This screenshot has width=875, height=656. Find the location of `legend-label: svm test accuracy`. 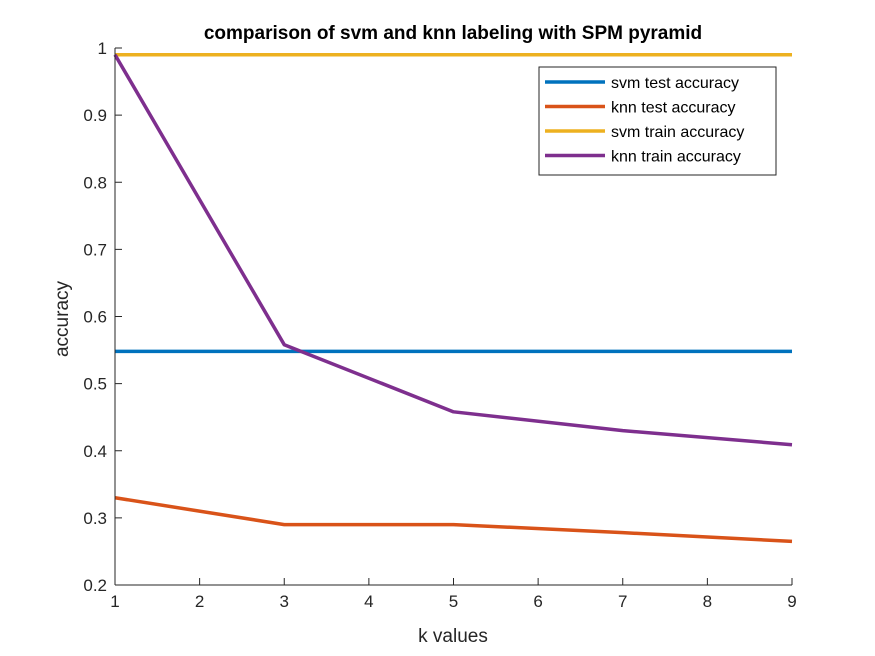

legend-label: svm test accuracy is located at coordinates (675, 83).